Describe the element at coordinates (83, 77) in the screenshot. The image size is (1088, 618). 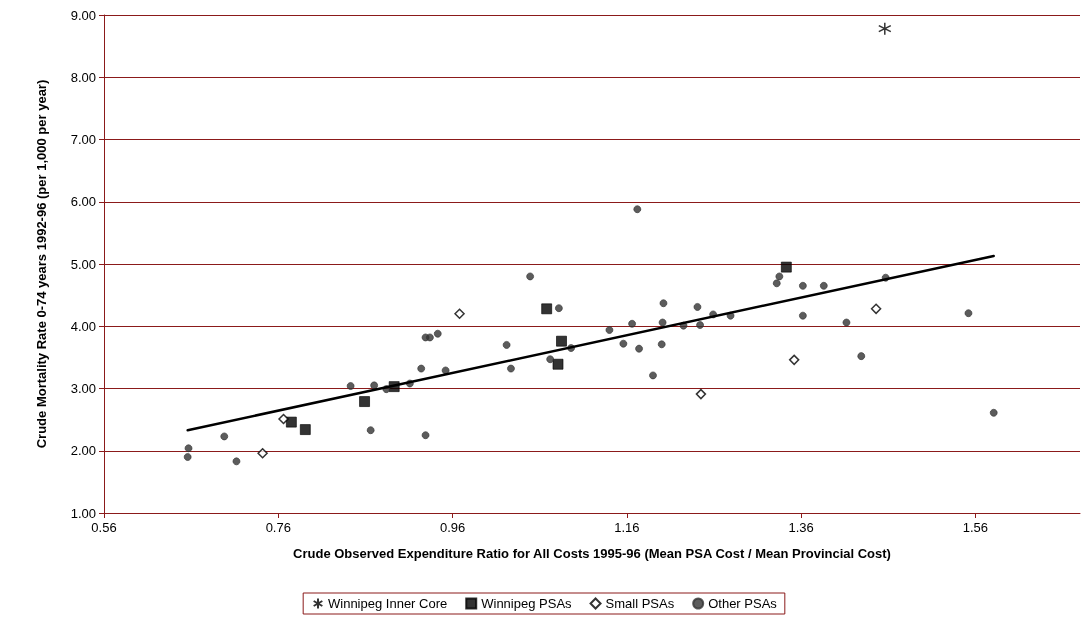
I see `y-tick-label: 8.00` at that location.